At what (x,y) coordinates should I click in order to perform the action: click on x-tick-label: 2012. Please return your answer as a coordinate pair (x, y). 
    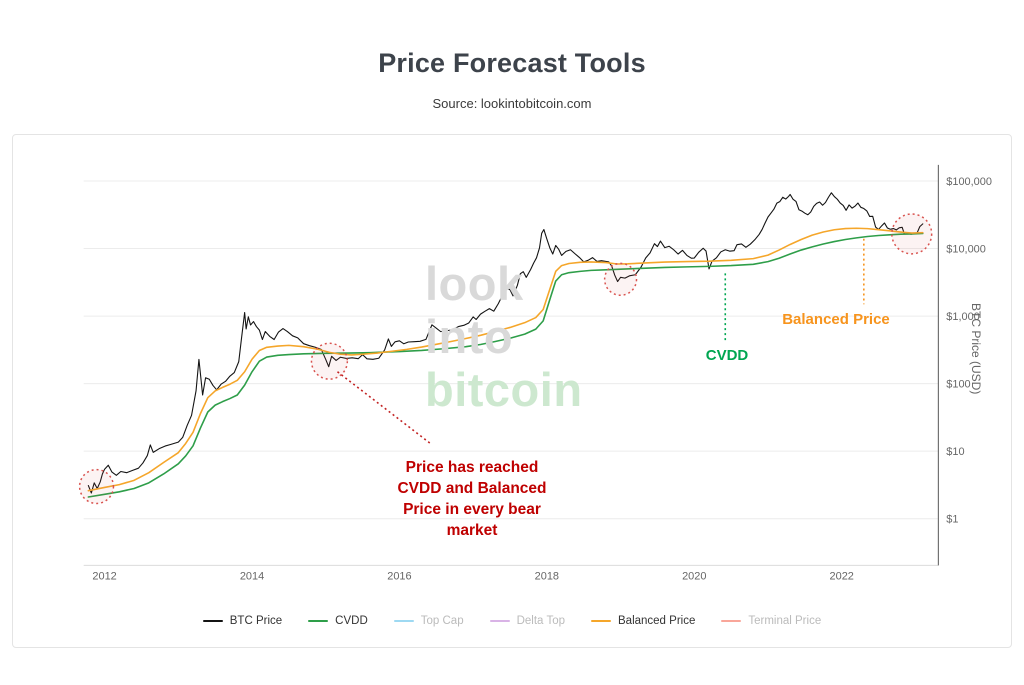
    Looking at the image, I should click on (104, 576).